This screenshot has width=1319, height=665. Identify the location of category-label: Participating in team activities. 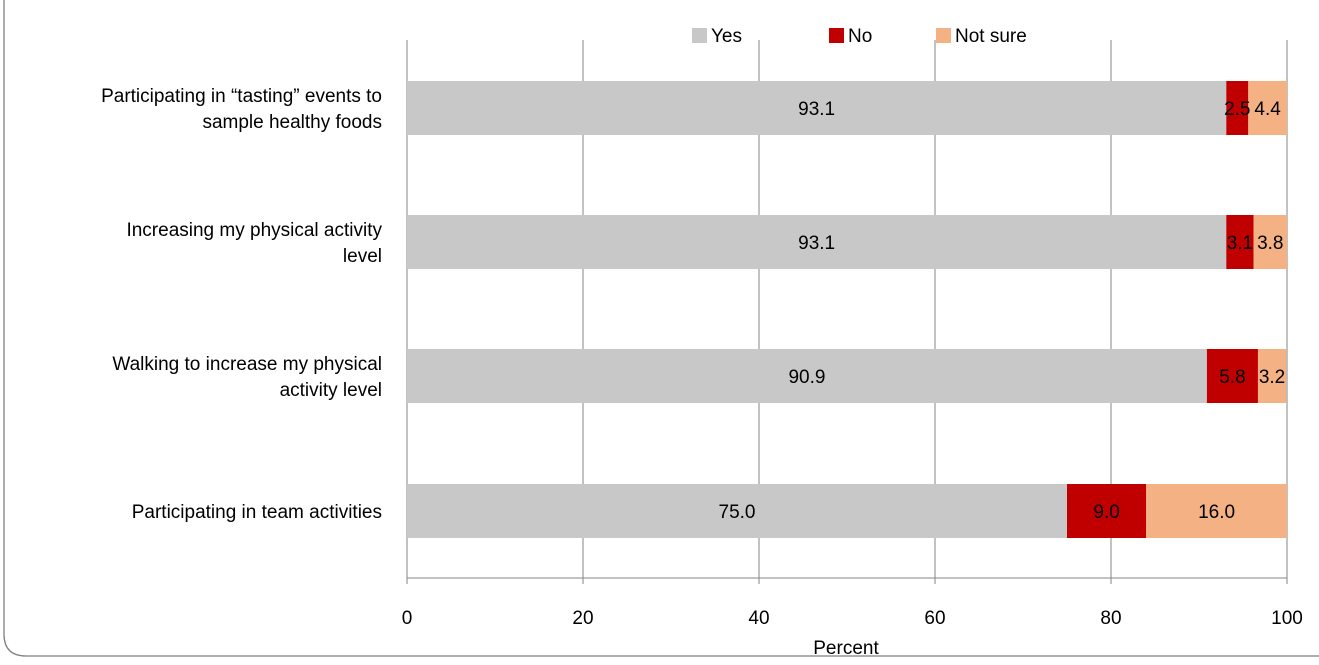
(257, 512).